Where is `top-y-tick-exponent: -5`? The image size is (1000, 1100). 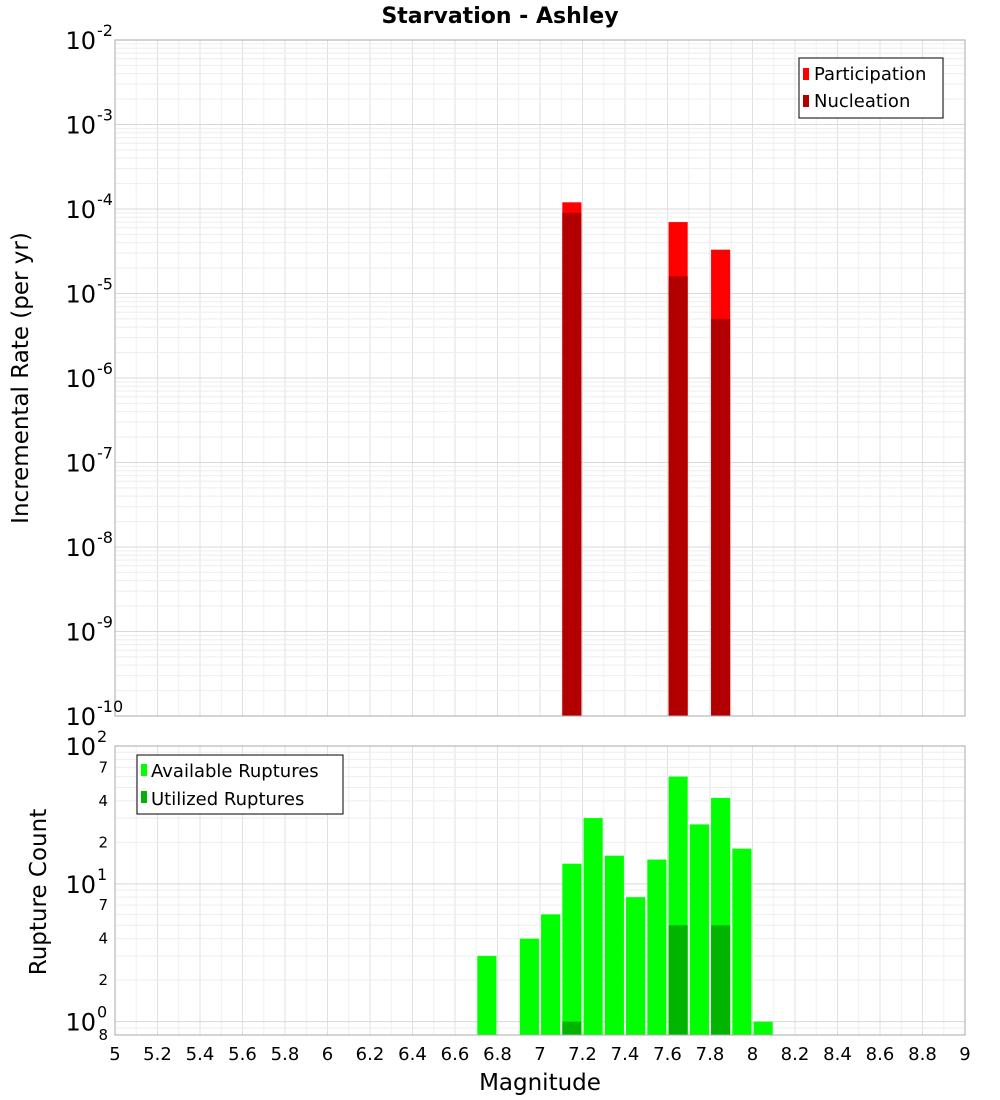
top-y-tick-exponent: -5 is located at coordinates (105, 284).